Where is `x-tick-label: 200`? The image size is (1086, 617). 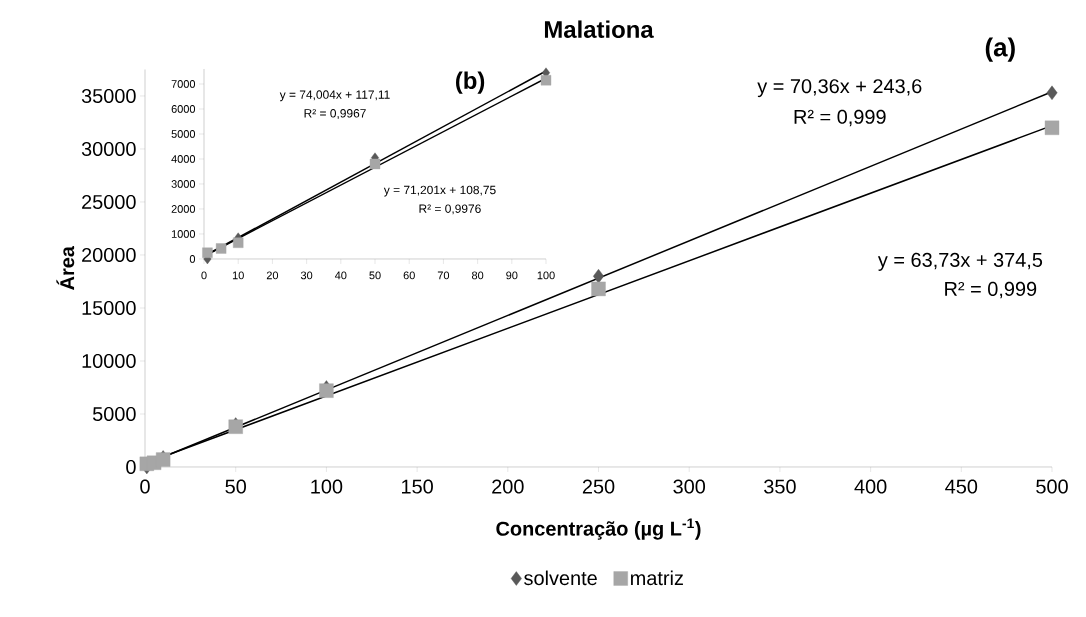
x-tick-label: 200 is located at coordinates (508, 486).